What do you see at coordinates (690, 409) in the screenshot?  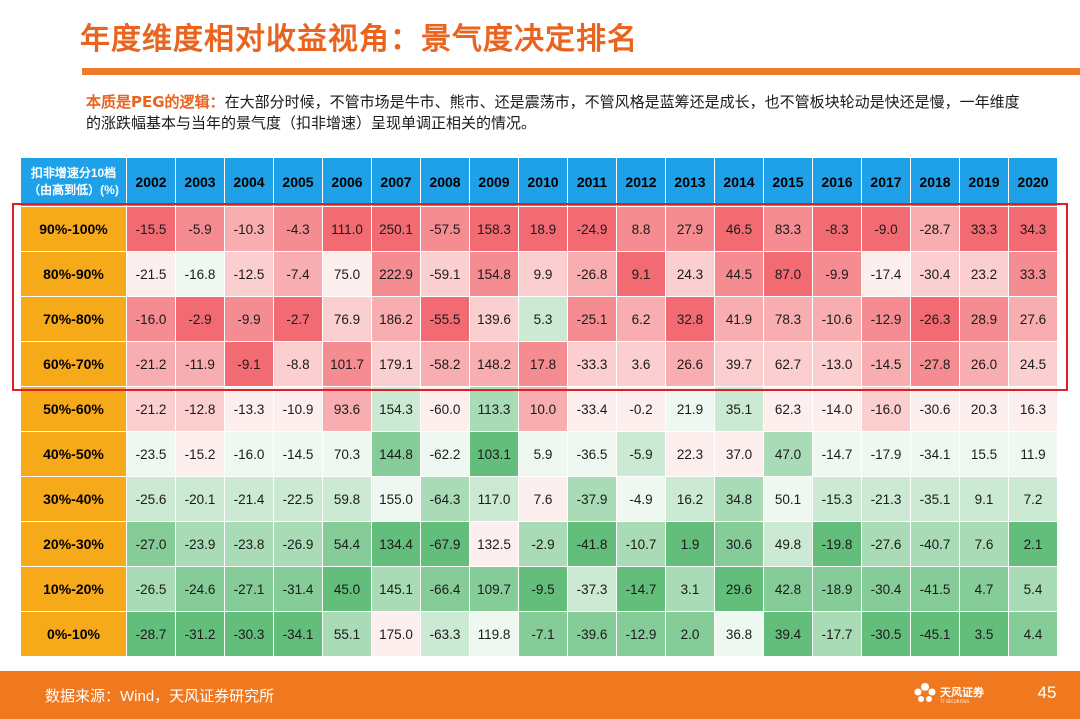 I see `table-cell: 21.9` at bounding box center [690, 409].